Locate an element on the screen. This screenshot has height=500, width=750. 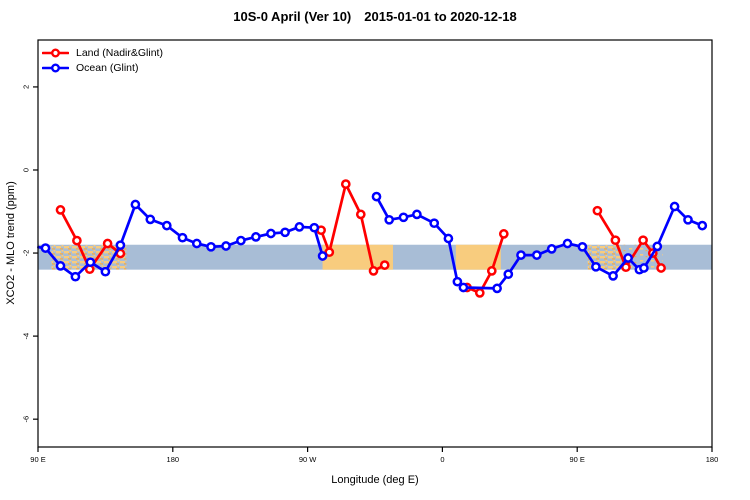
y-tick-label: -2 is located at coordinates (26, 253).